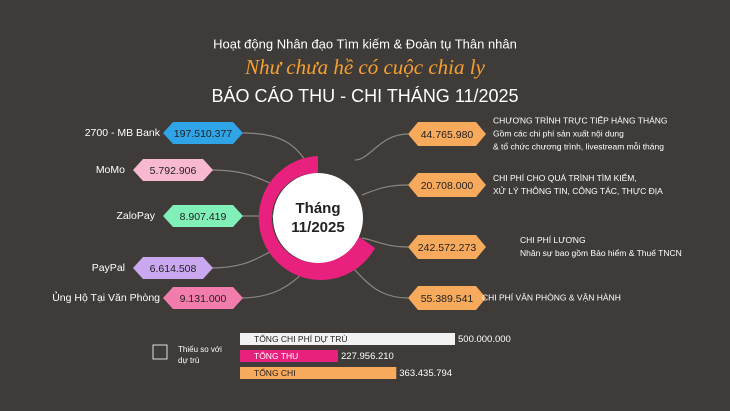 Image resolution: width=730 pixels, height=411 pixels. Describe the element at coordinates (318, 208) in the screenshot. I see `center-month: Tháng` at that location.